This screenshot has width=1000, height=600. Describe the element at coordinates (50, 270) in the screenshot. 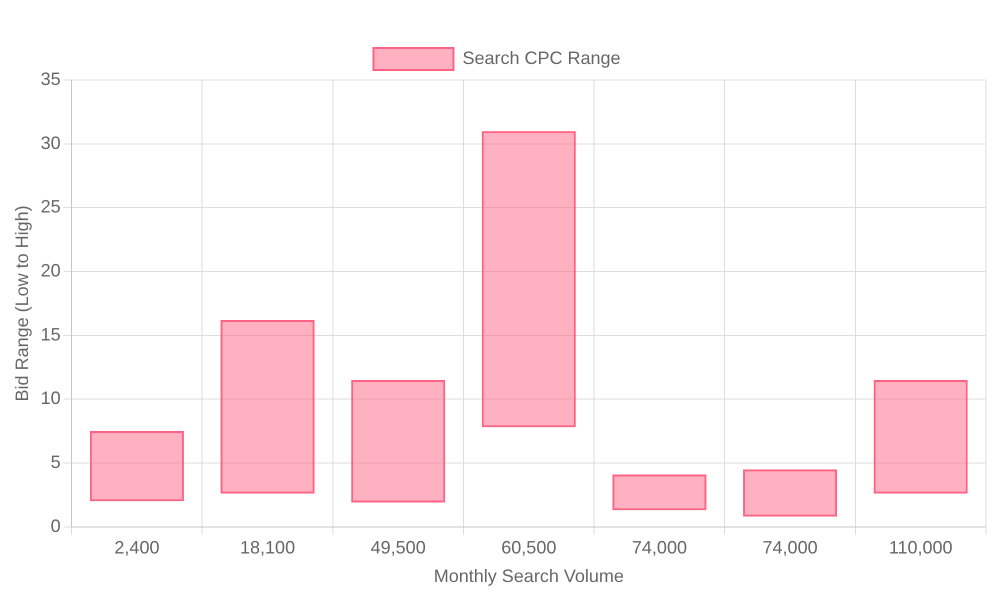

I see `y-tick-label: 20` at that location.